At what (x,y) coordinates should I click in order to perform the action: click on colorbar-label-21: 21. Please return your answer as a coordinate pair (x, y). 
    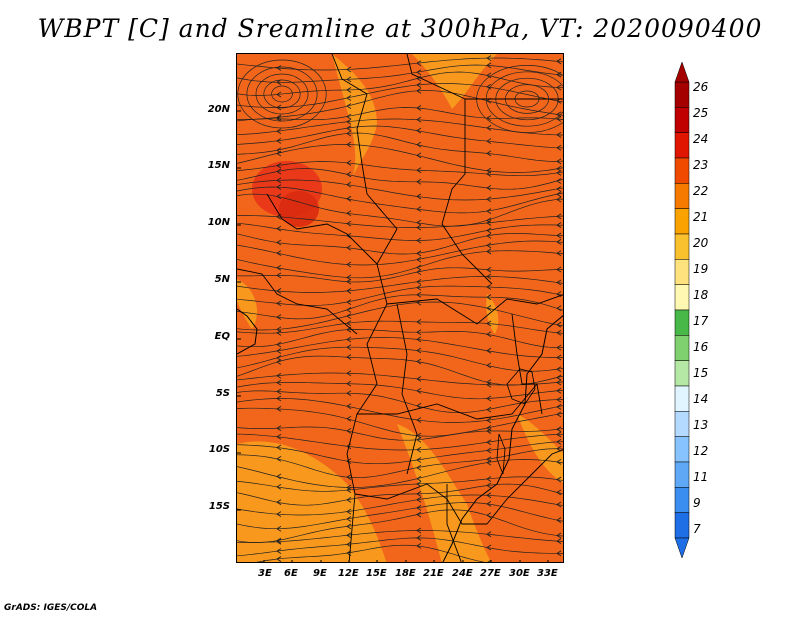
    Looking at the image, I should click on (701, 217).